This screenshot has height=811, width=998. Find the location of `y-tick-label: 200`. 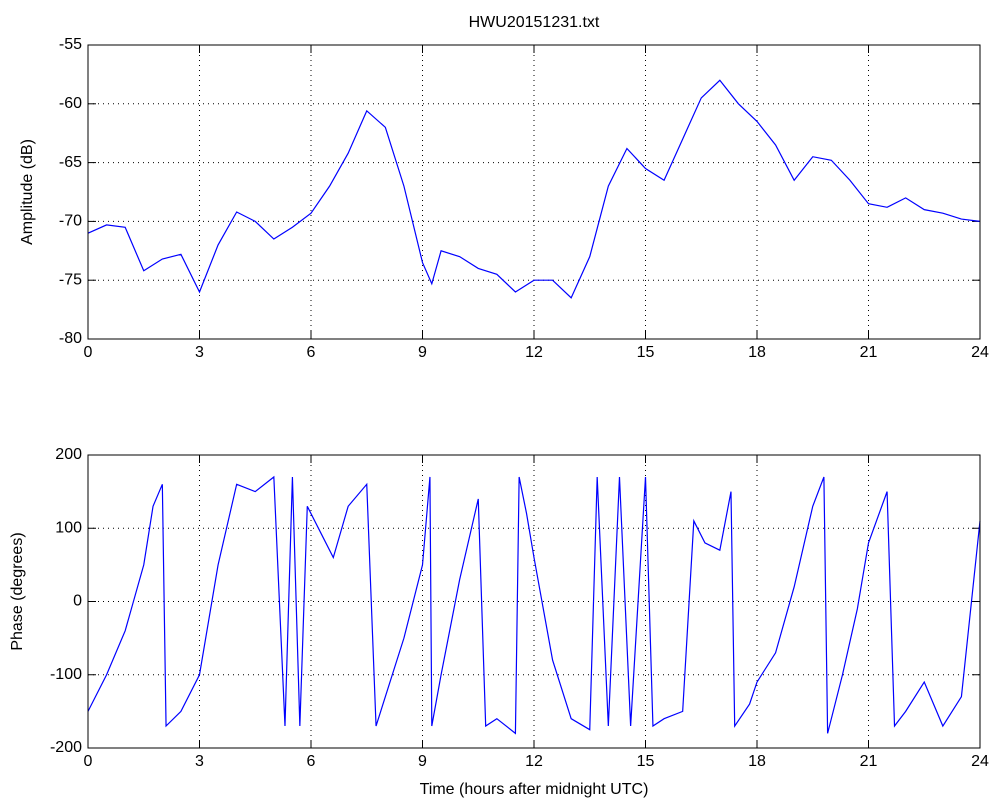

y-tick-label: 200 is located at coordinates (68, 454).